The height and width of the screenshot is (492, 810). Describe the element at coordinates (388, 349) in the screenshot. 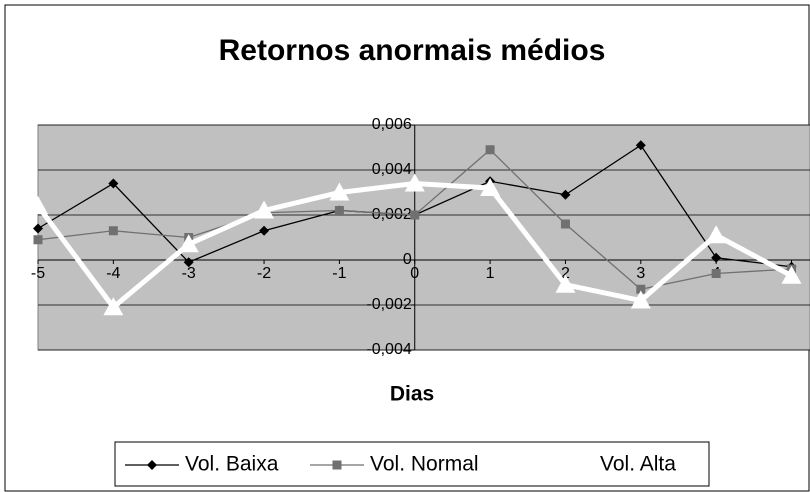

I see `y-tick-label: -0,004` at that location.